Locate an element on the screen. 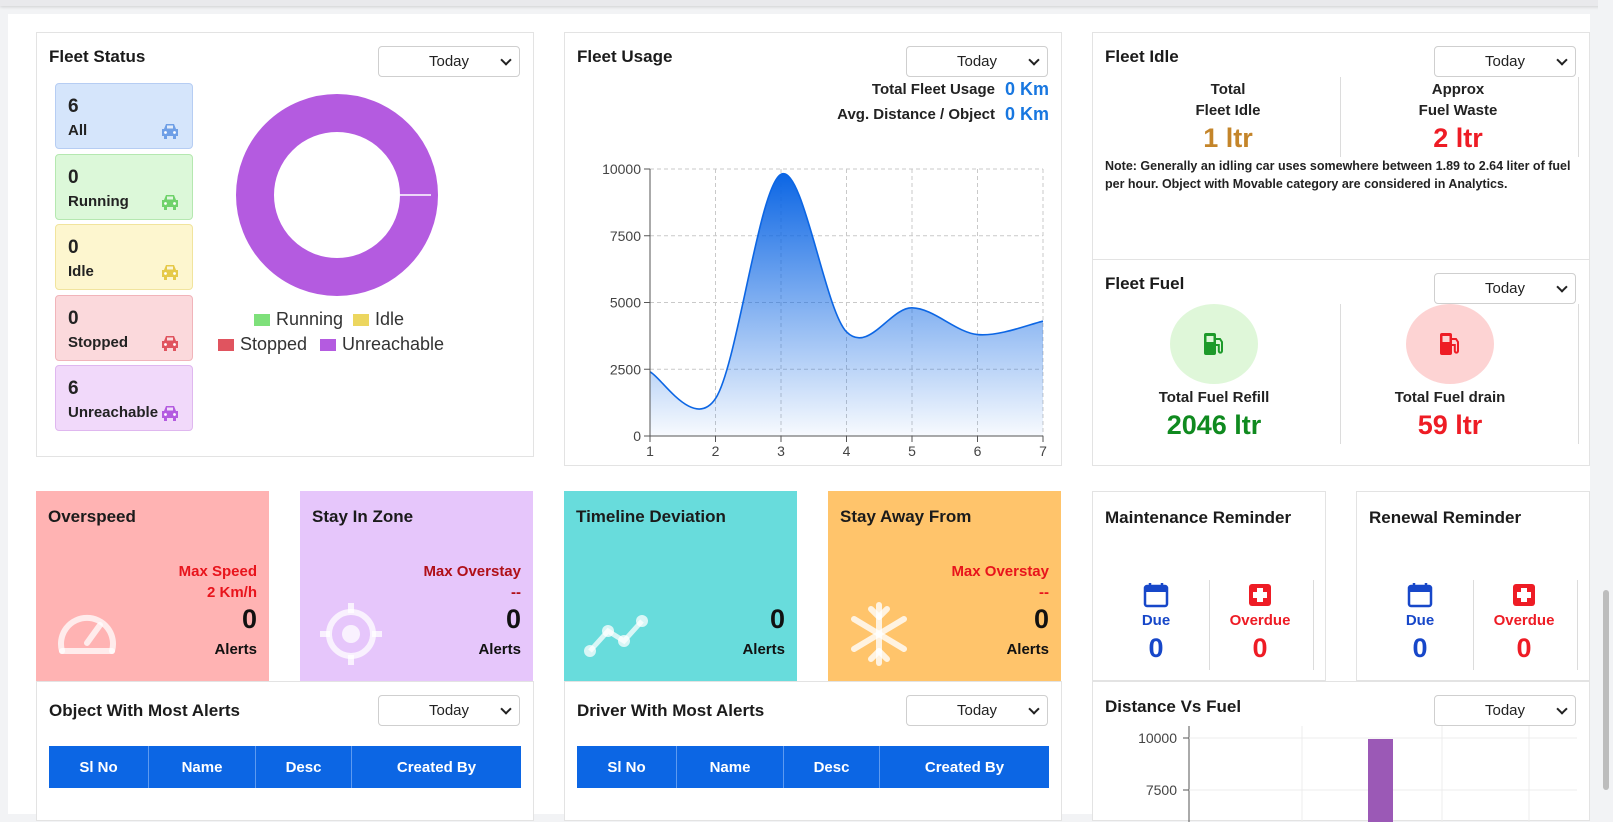  fuel-waste-label-line1: Approx is located at coordinates (1458, 89).